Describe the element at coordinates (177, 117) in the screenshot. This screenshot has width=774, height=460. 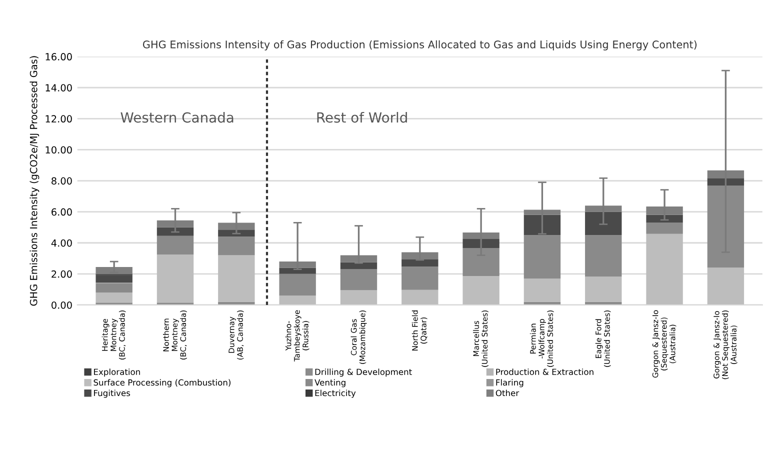
I see `annotation: Western Canada` at that location.